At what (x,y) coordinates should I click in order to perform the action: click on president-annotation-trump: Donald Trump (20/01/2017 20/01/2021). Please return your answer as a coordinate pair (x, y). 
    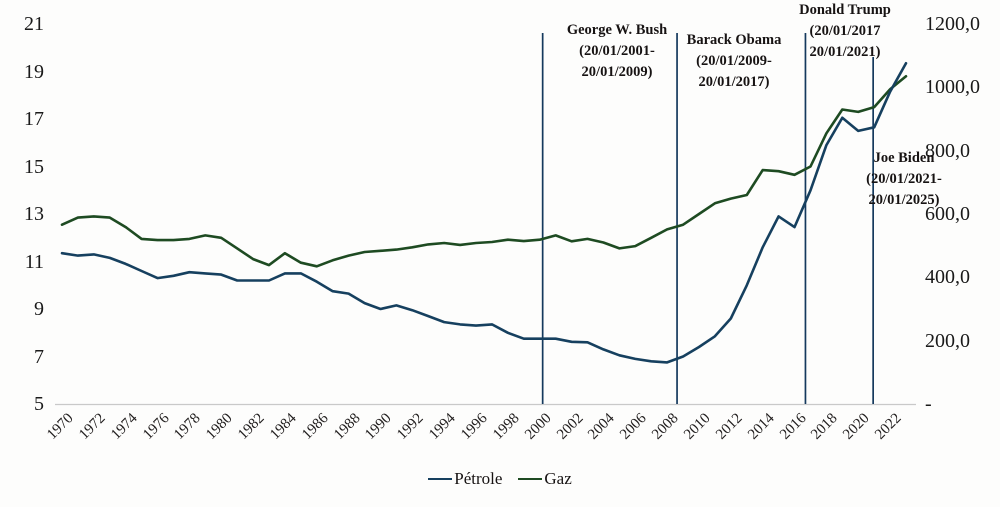
    Looking at the image, I should click on (845, 31).